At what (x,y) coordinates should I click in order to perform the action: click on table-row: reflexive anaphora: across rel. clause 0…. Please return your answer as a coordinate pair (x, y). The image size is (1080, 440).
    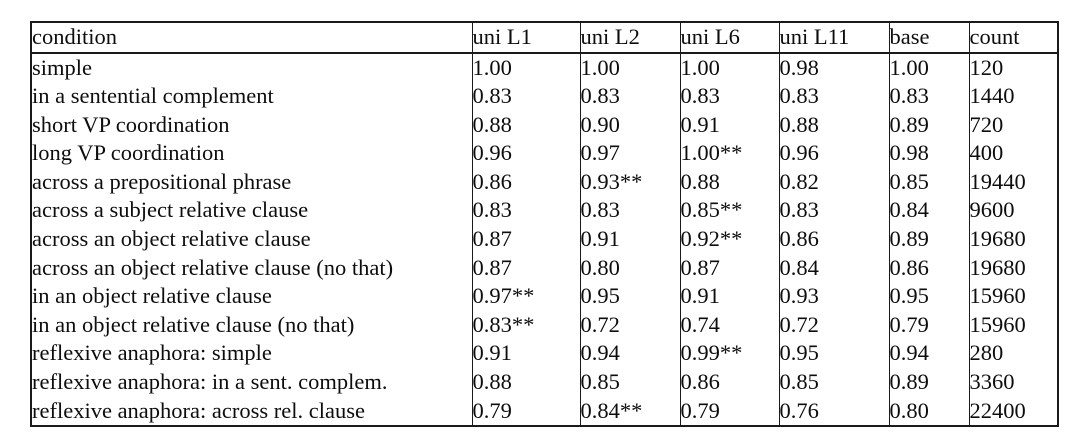
    Looking at the image, I should click on (544, 411).